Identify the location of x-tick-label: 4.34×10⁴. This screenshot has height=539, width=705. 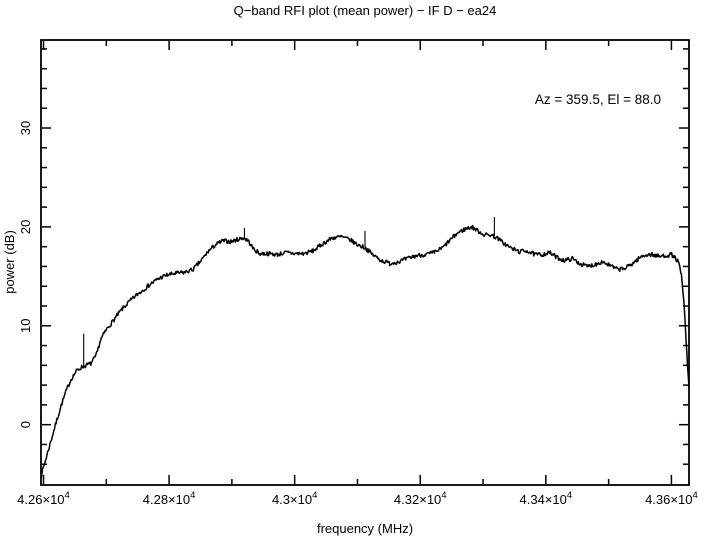
(546, 498).